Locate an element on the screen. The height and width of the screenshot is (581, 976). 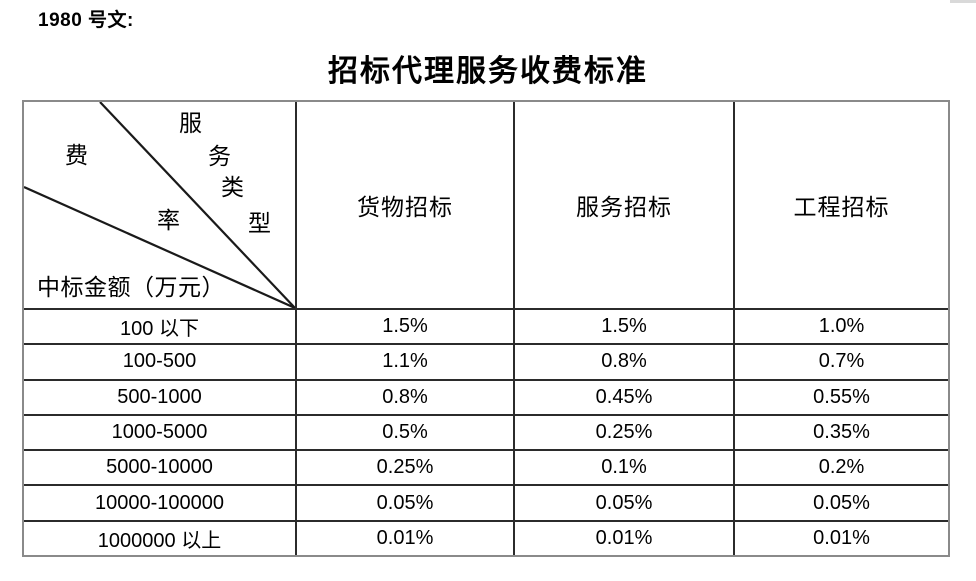
rate-cell-engineering: 0.55% is located at coordinates (840, 396).